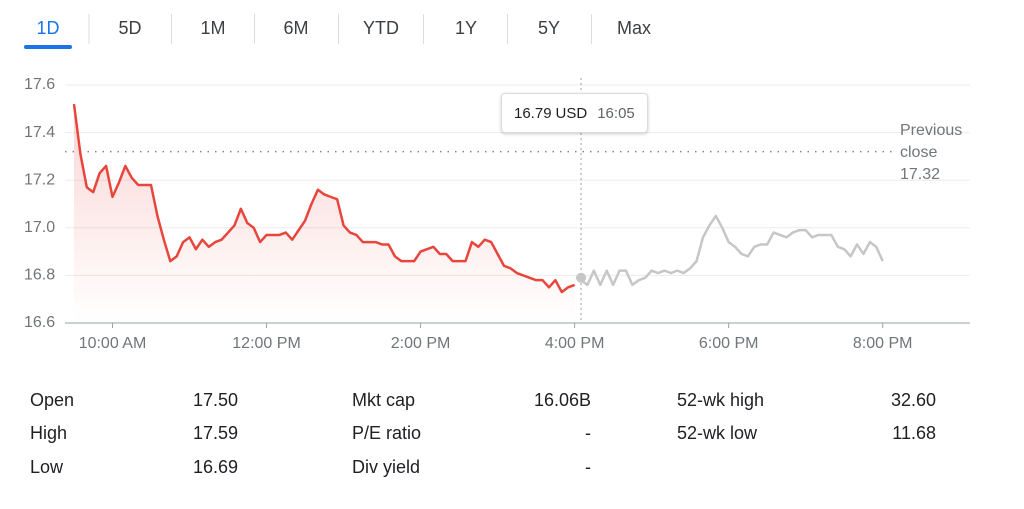  Describe the element at coordinates (47, 28) in the screenshot. I see `tab: 1D` at that location.